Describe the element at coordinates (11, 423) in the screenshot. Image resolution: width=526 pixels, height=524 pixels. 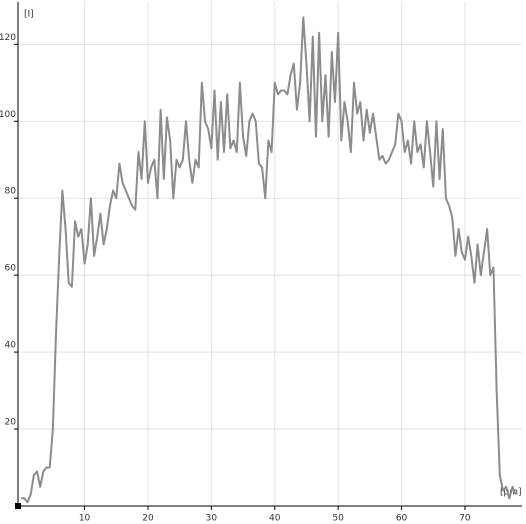
I see `y-tick-label: 20` at that location.